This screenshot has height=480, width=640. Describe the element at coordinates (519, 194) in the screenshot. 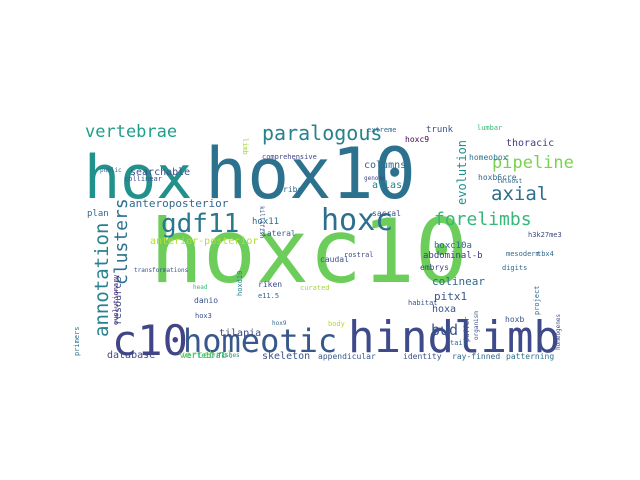

I see `word-axial: axial` at that location.